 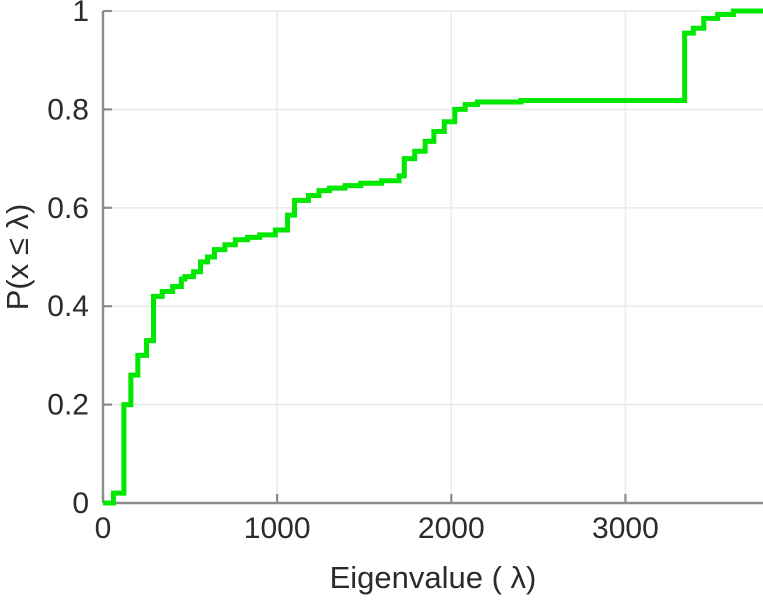 What do you see at coordinates (277, 528) in the screenshot?
I see `x-tick-label: 1000` at bounding box center [277, 528].